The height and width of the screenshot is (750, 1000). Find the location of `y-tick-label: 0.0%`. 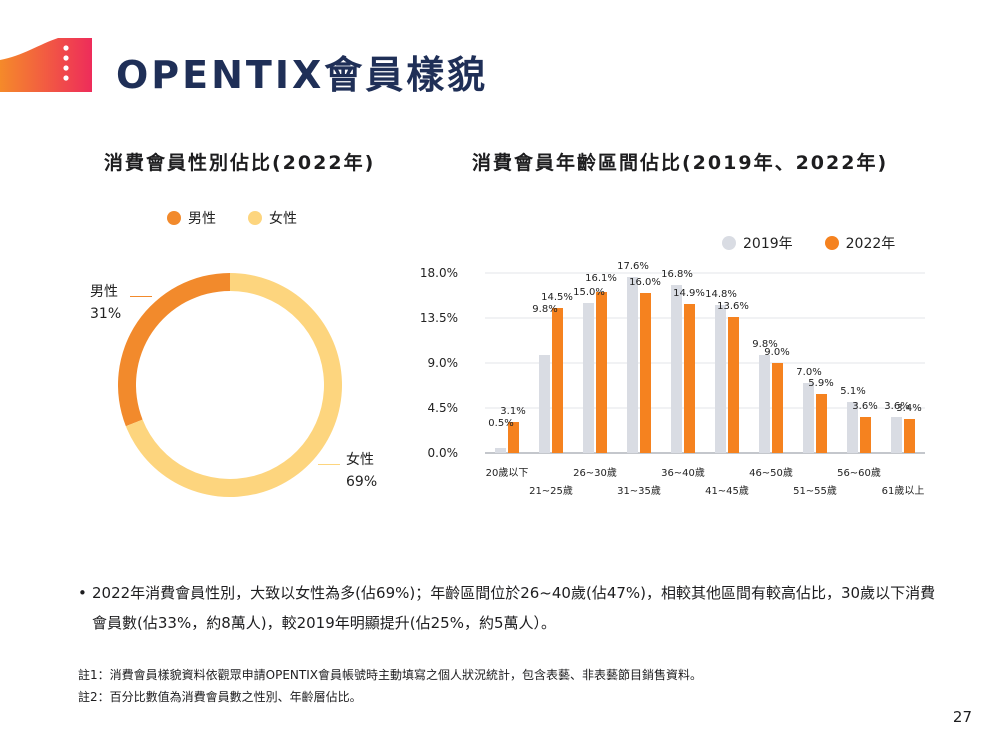

y-tick-label: 0.0% is located at coordinates (443, 453).